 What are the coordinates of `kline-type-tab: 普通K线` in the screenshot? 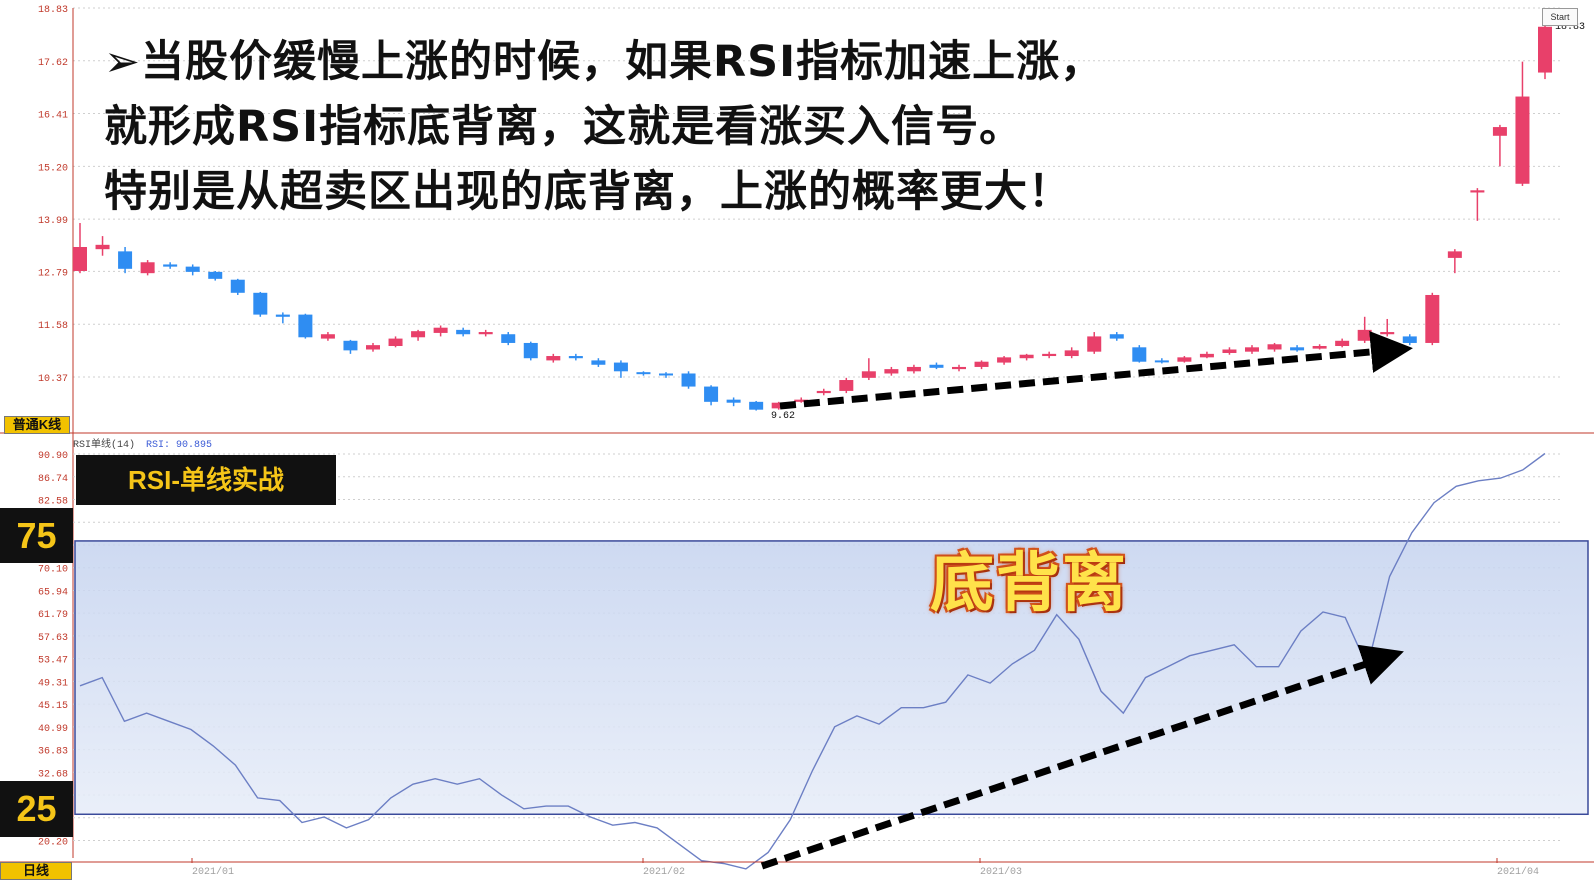 It's located at (37, 425).